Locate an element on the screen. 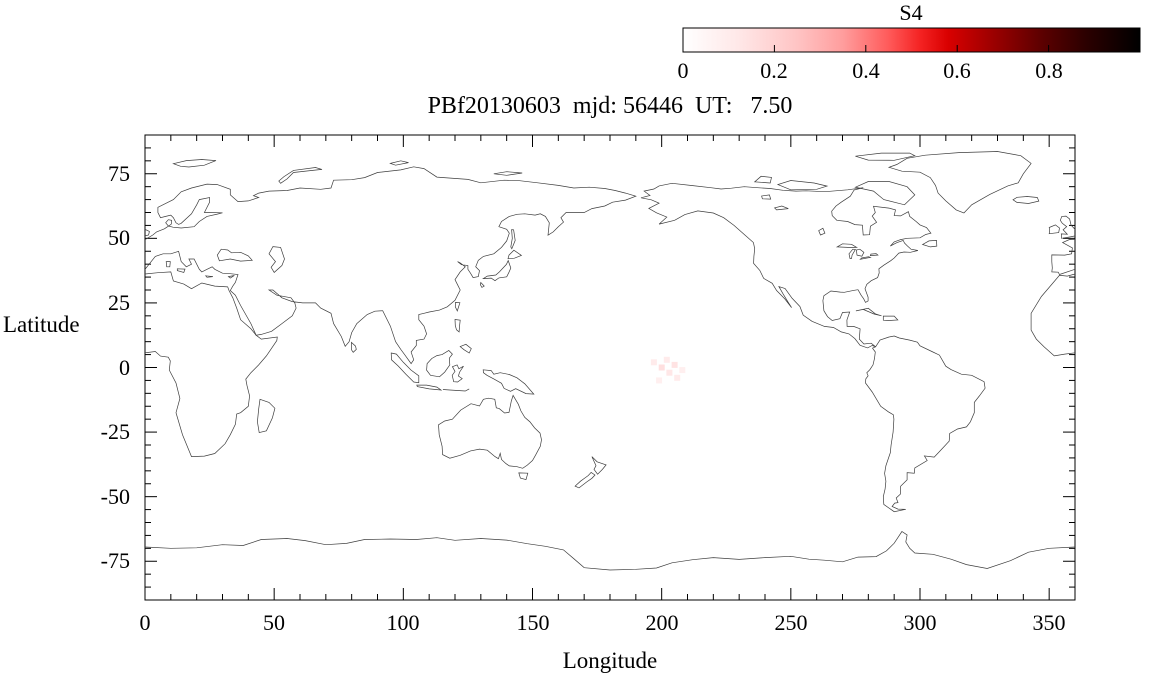 The height and width of the screenshot is (685, 1153). y-tick-label-m50: -50 is located at coordinates (115, 496).